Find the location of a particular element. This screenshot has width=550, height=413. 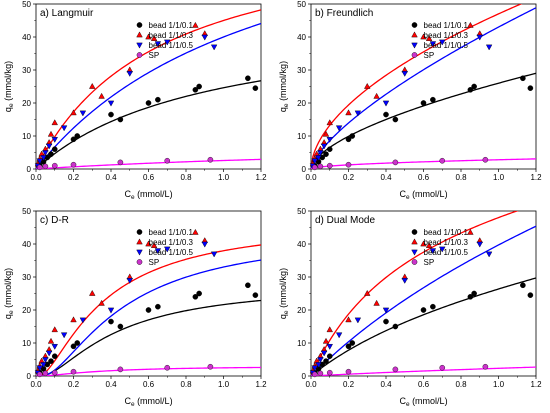

y-tick-label: 50 is located at coordinates (301, 4).